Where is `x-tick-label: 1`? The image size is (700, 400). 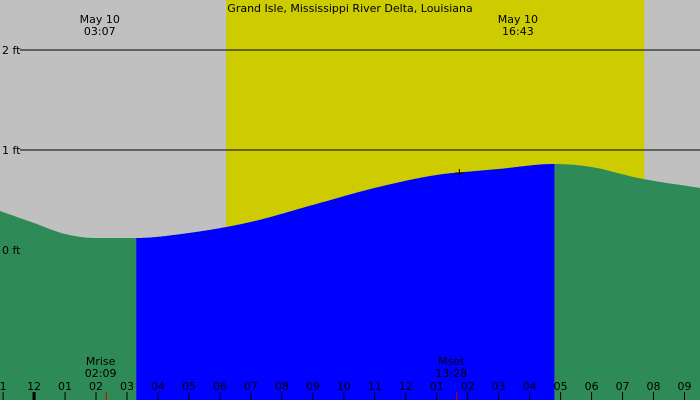
x-tick-label: 1 is located at coordinates (3, 386).